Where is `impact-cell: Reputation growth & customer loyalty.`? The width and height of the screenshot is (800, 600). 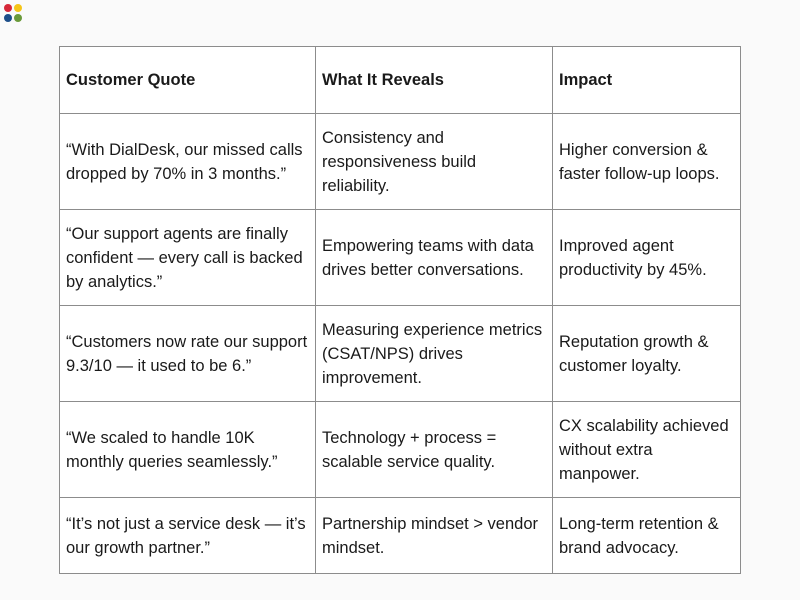
impact-cell: Reputation growth & customer loyalty. is located at coordinates (646, 353).